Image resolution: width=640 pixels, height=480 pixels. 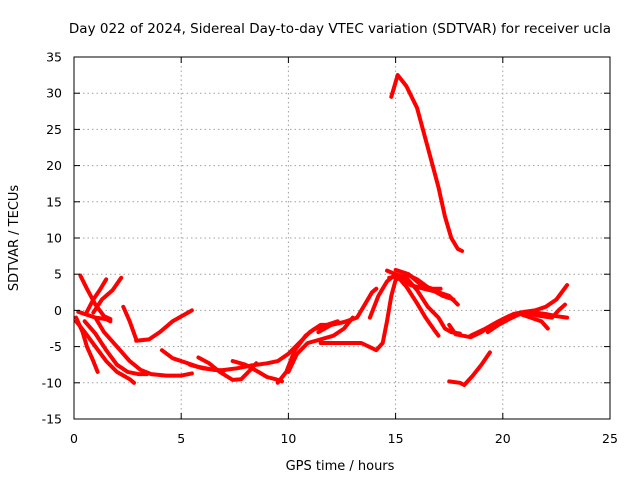 I want to click on y-tick-label: 15, so click(x=54, y=201).